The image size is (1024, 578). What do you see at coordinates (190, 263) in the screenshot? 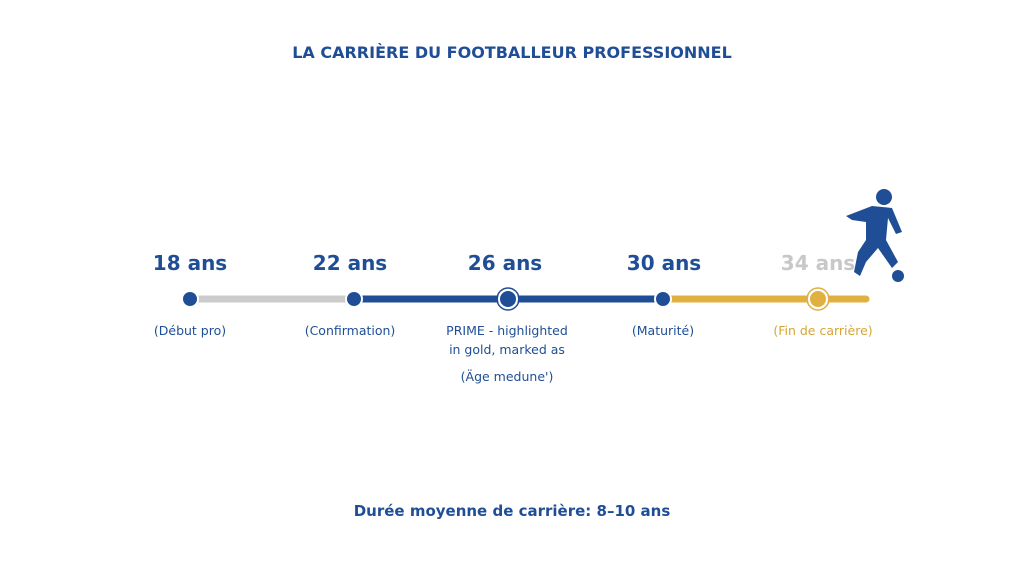
I see `age-label: 18 ans` at bounding box center [190, 263].